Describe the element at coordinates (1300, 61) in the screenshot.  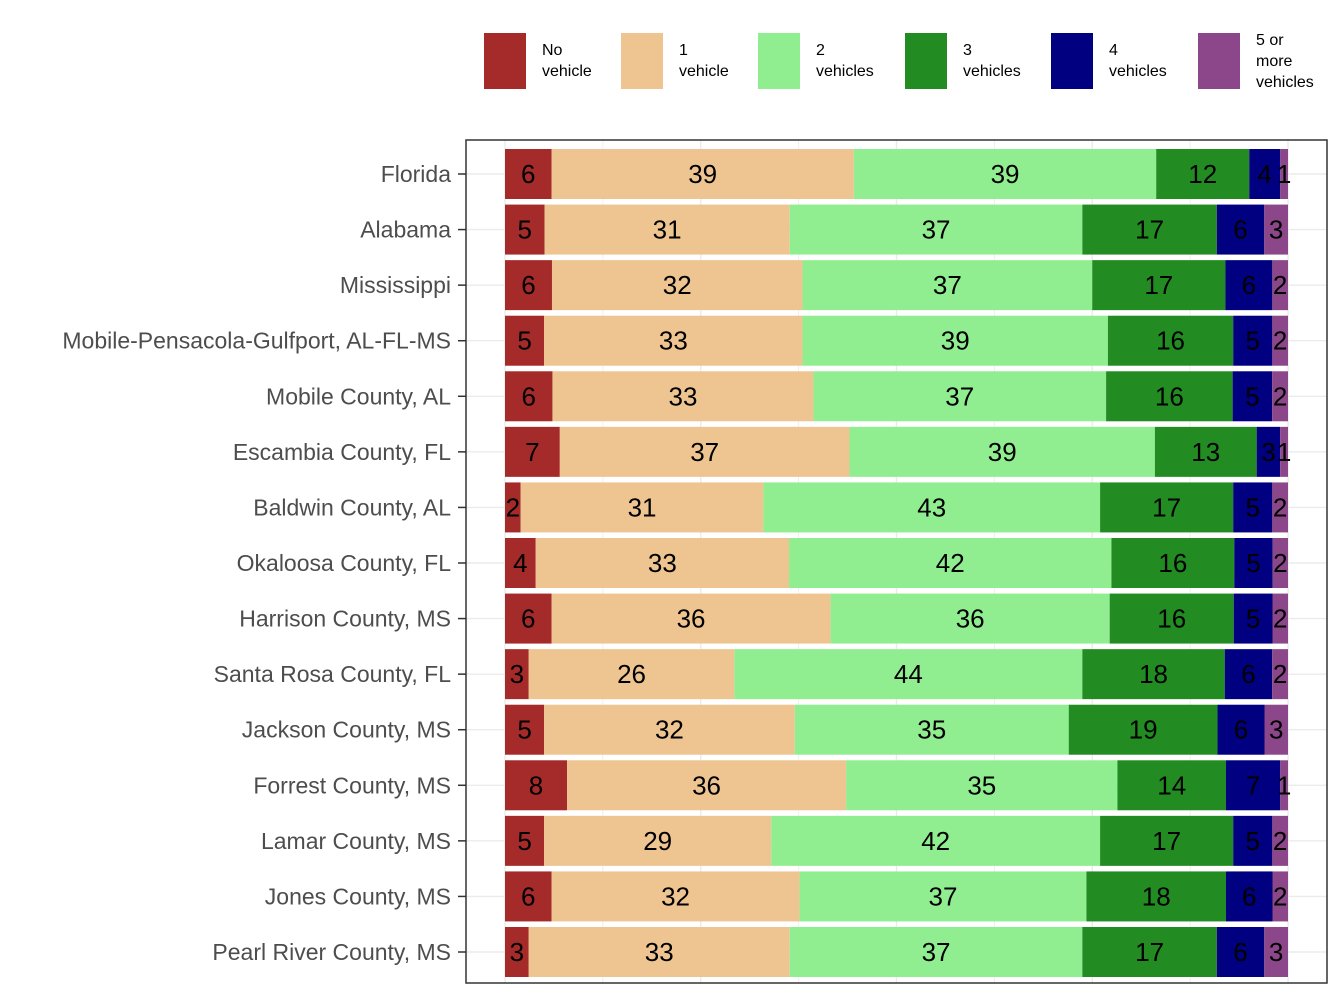
I see `legend-label: 5 or more vehicles` at that location.